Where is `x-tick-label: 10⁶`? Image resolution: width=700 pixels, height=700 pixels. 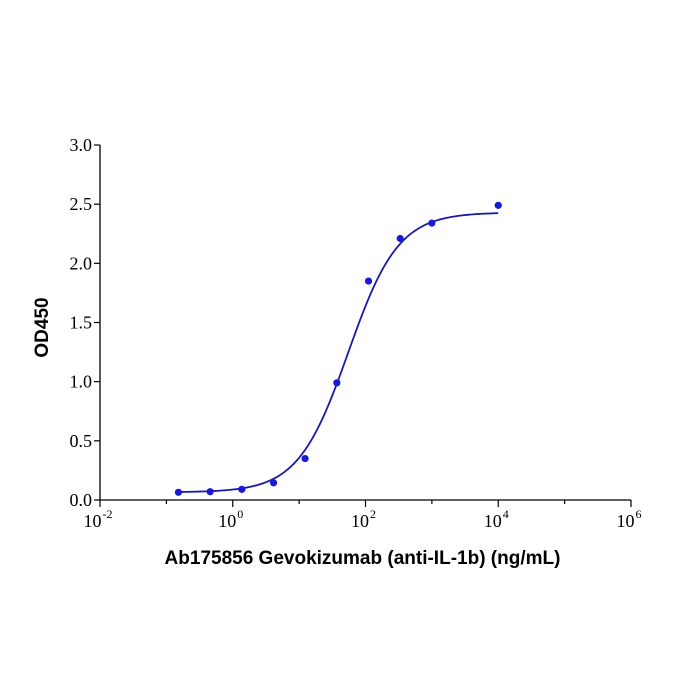 x-tick-label: 10⁶ is located at coordinates (629, 519).